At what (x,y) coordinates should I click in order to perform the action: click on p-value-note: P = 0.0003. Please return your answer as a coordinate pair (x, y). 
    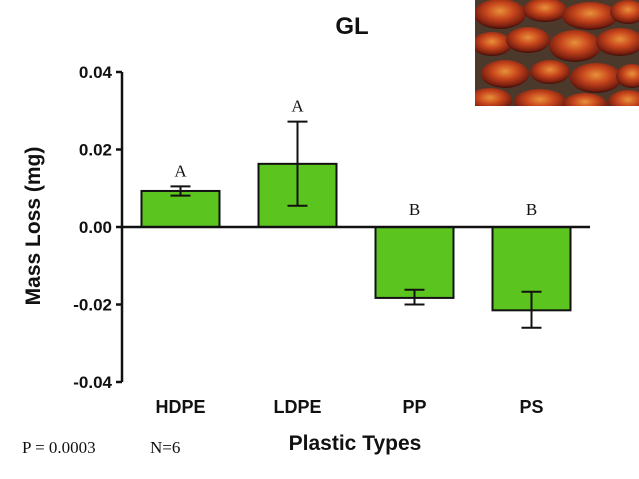
    Looking at the image, I should click on (59, 447).